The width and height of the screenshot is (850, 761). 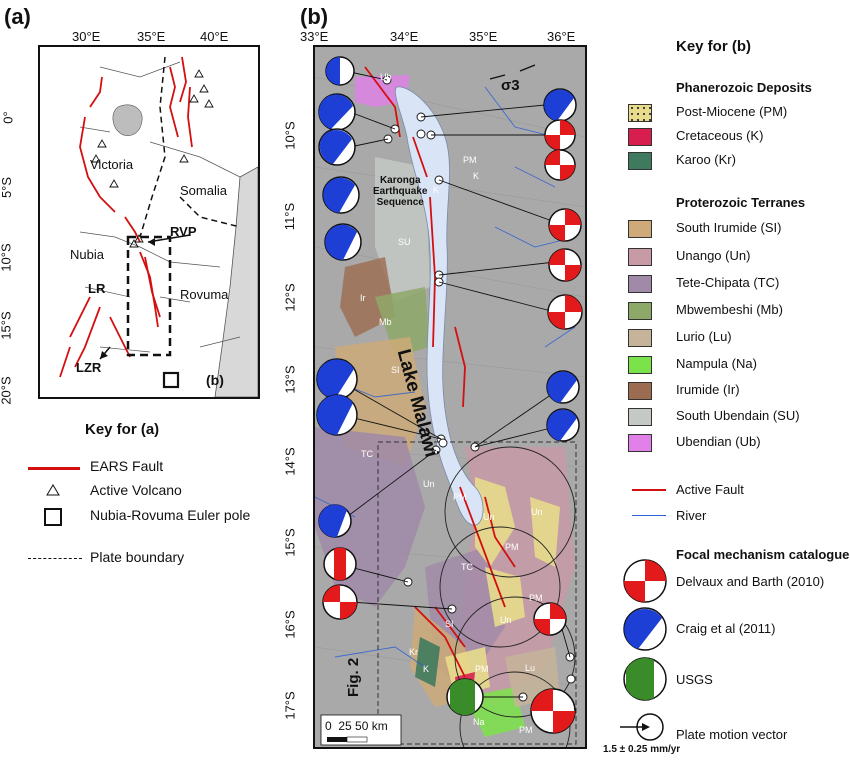 What do you see at coordinates (476, 176) in the screenshot?
I see `label-k-top: K` at bounding box center [476, 176].